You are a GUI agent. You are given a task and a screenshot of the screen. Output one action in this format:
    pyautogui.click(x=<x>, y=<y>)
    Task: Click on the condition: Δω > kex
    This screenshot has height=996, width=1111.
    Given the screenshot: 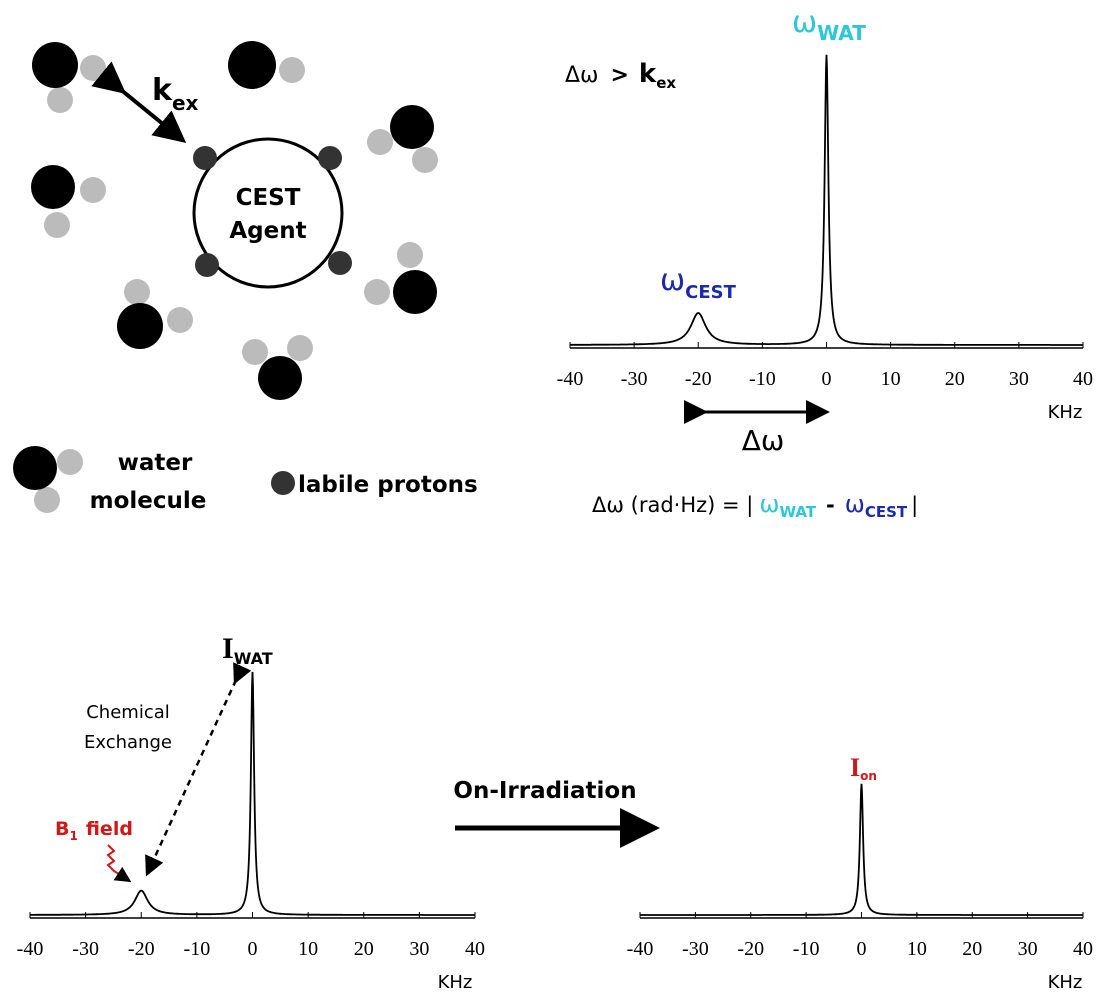 What is the action you would take?
    pyautogui.click(x=620, y=75)
    